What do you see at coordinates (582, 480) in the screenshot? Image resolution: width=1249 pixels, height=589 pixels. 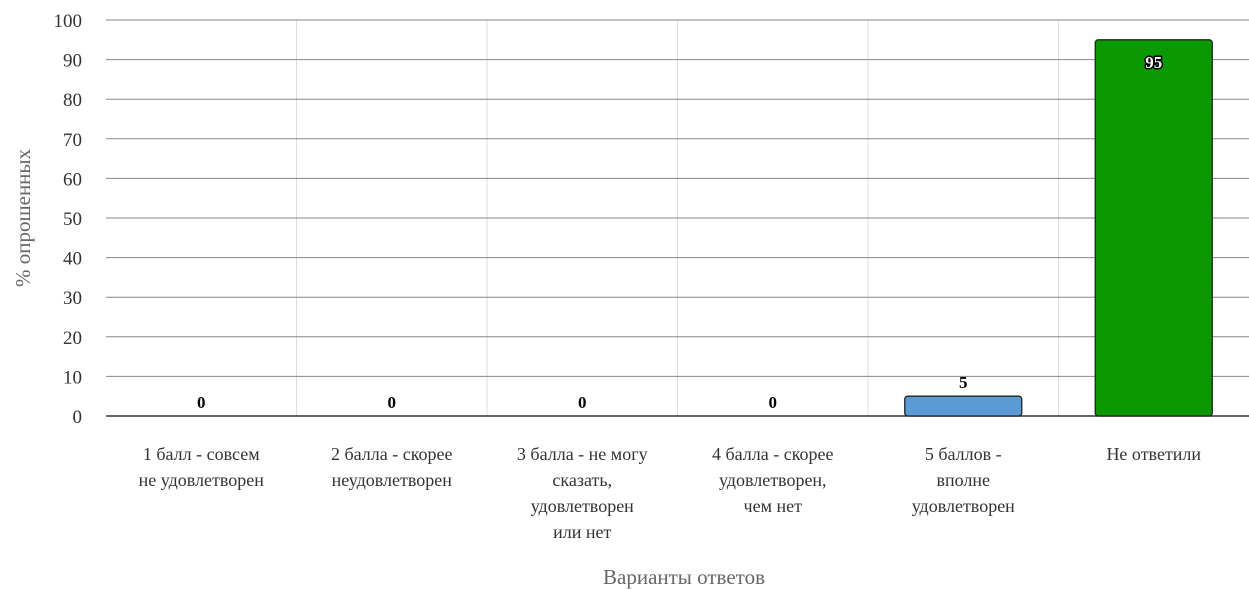 I see `x-category-label-line: сказать,` at bounding box center [582, 480].